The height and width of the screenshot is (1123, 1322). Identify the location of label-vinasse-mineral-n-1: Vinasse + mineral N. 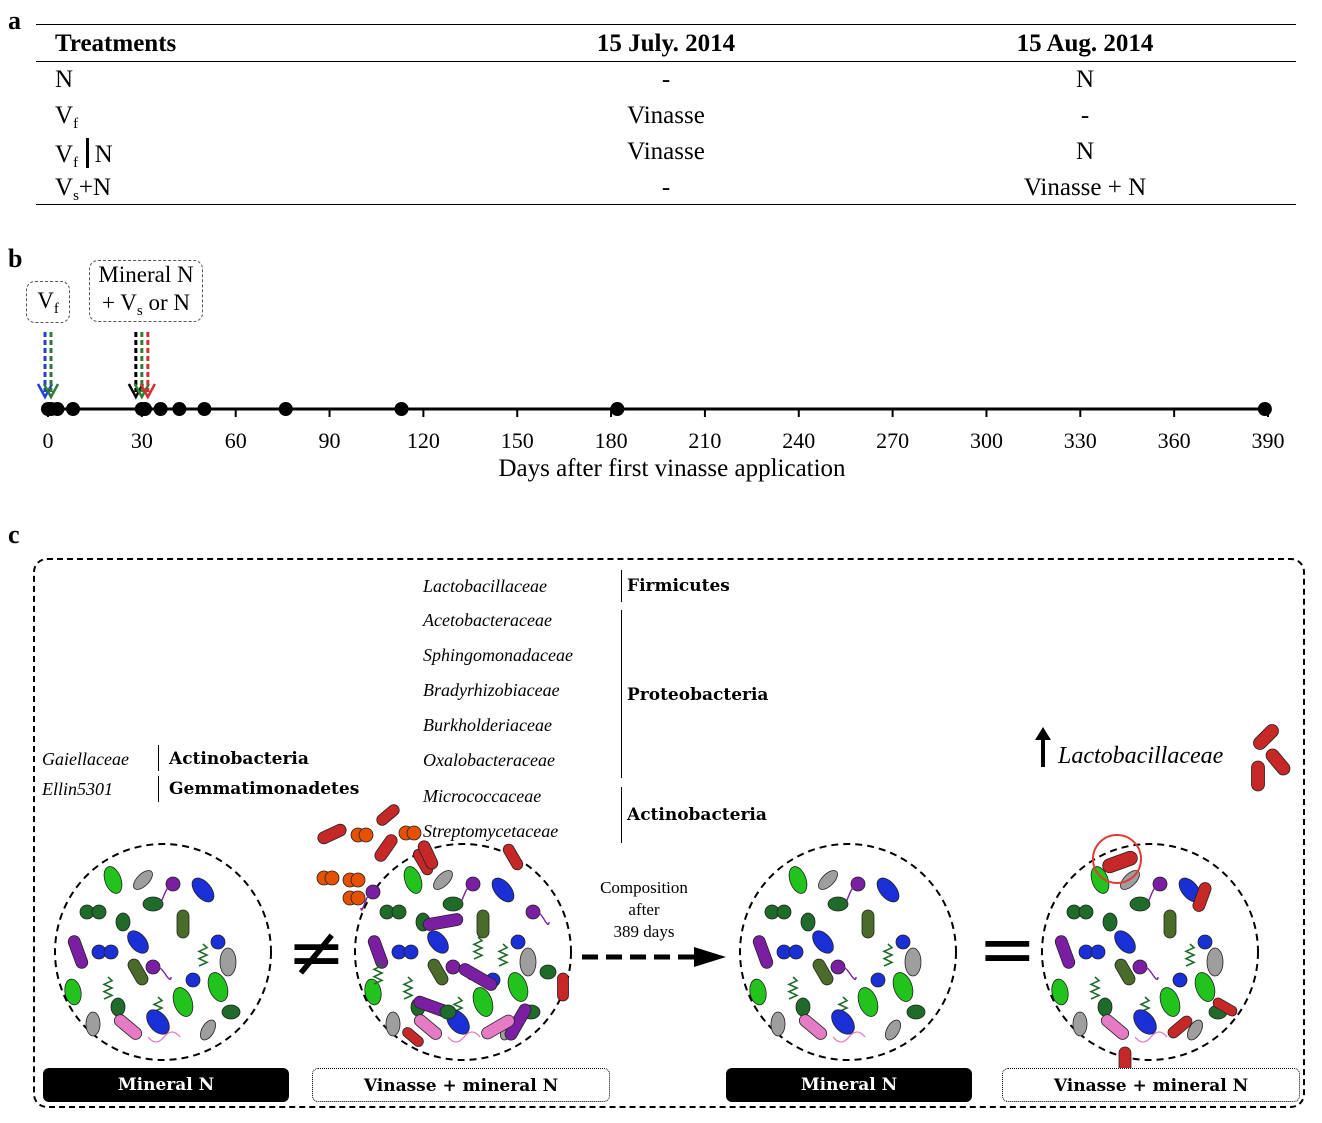
(461, 1085).